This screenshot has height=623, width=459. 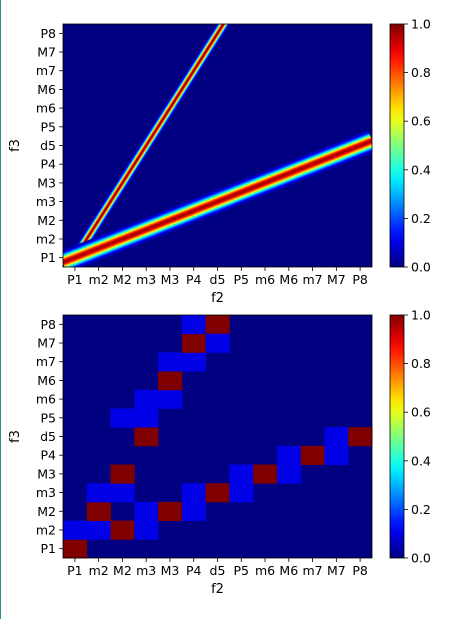 I want to click on colorbar: 0.0 0.2 0.4 0.6 0.8 1.0, so click(x=410, y=146).